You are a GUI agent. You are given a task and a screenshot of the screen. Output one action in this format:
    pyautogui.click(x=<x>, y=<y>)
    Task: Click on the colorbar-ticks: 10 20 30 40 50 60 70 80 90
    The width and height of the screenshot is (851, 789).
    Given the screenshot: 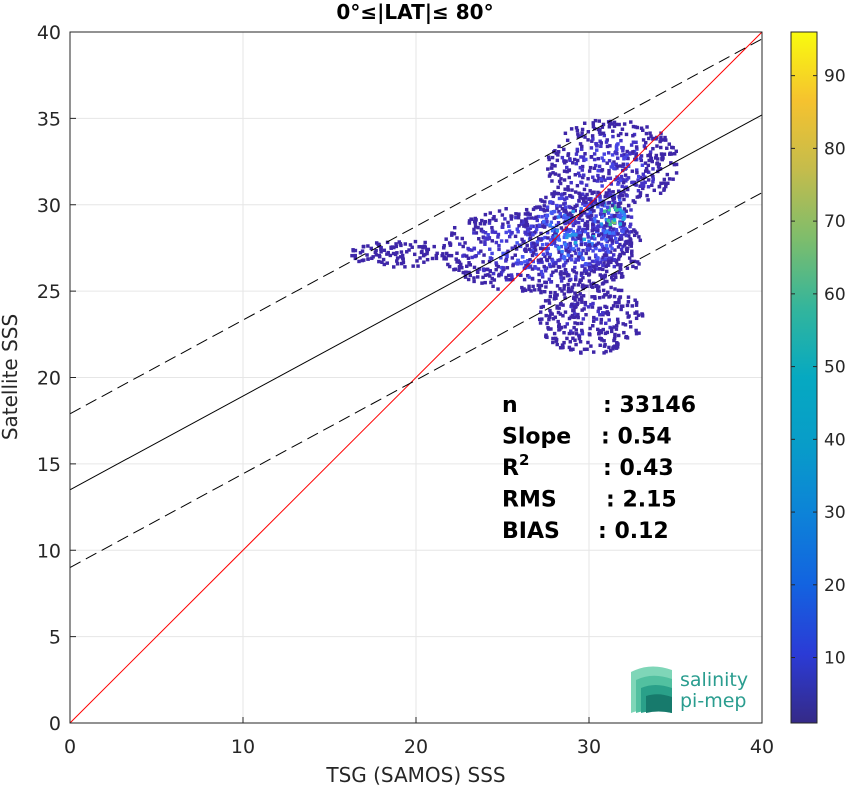 What is the action you would take?
    pyautogui.click(x=818, y=368)
    